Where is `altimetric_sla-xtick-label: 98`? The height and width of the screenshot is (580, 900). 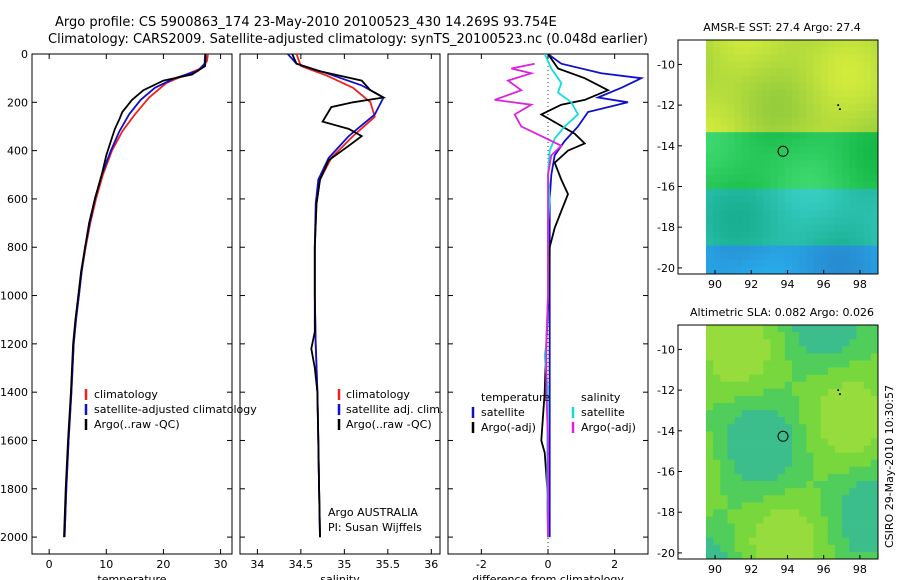 altimetric_sla-xtick-label: 98 is located at coordinates (860, 569).